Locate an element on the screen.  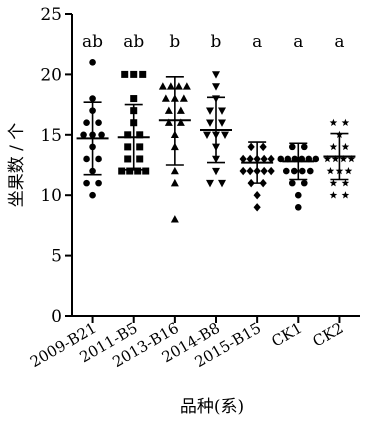
y-tick-label: 0 is located at coordinates (56, 317).